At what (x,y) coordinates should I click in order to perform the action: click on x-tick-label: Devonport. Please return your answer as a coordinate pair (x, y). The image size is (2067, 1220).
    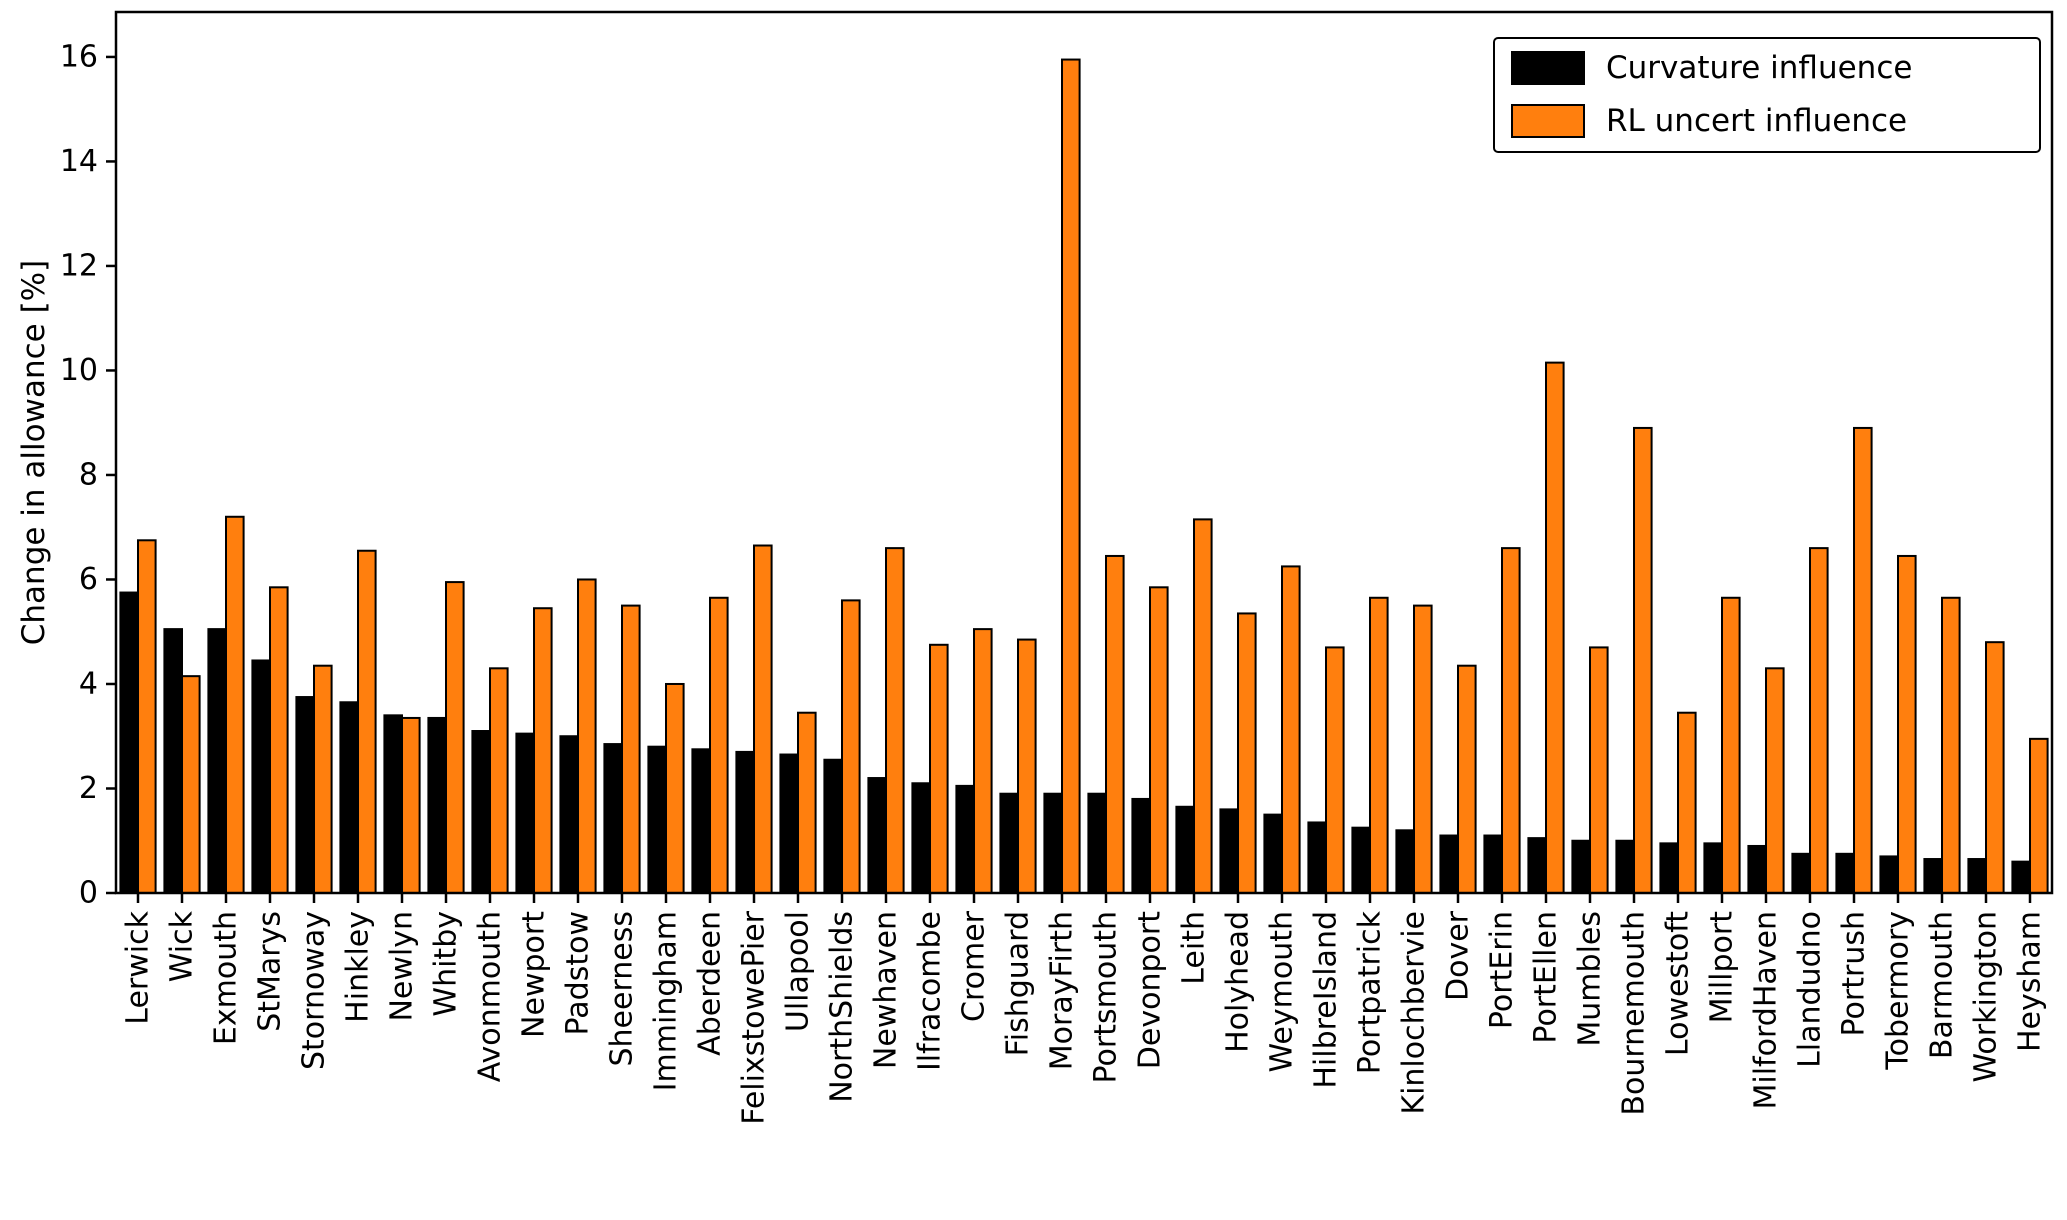
    Looking at the image, I should click on (1150, 990).